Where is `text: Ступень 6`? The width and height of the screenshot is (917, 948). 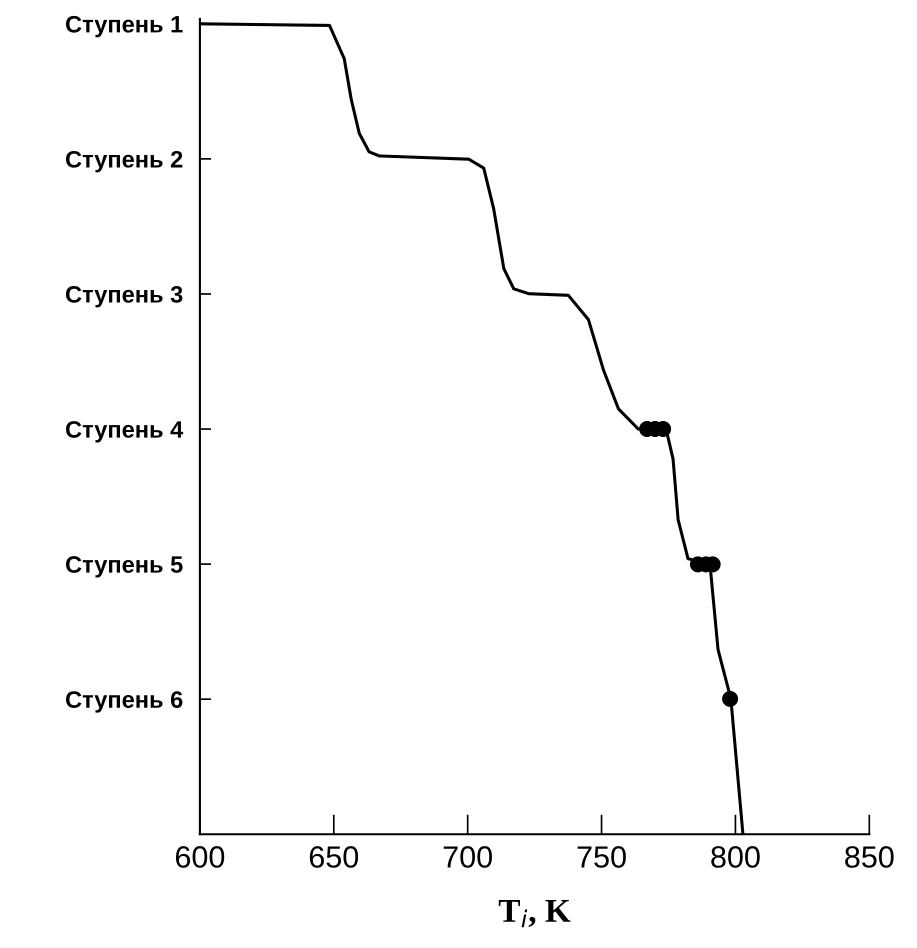 text: Ступень 6 is located at coordinates (124, 702).